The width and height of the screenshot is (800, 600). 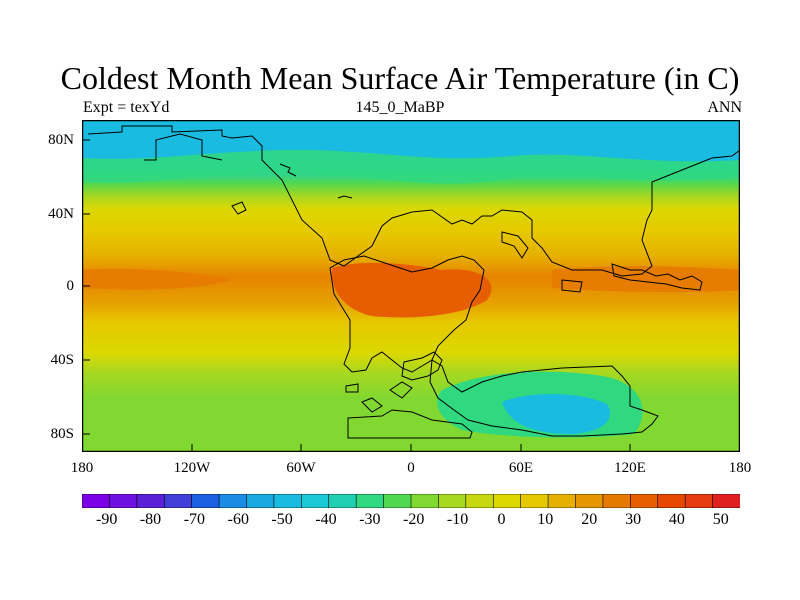 I want to click on colorbar-label: -90, so click(x=107, y=519).